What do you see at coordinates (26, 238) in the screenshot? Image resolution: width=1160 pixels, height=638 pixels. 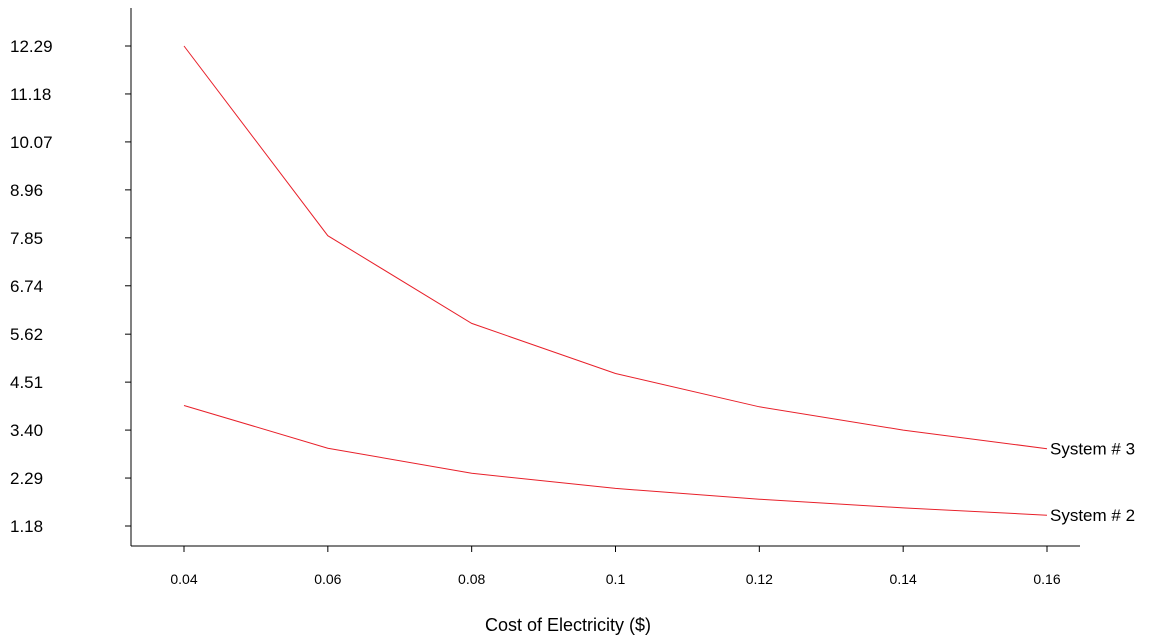 I see `y-tick-label: 7.85` at bounding box center [26, 238].